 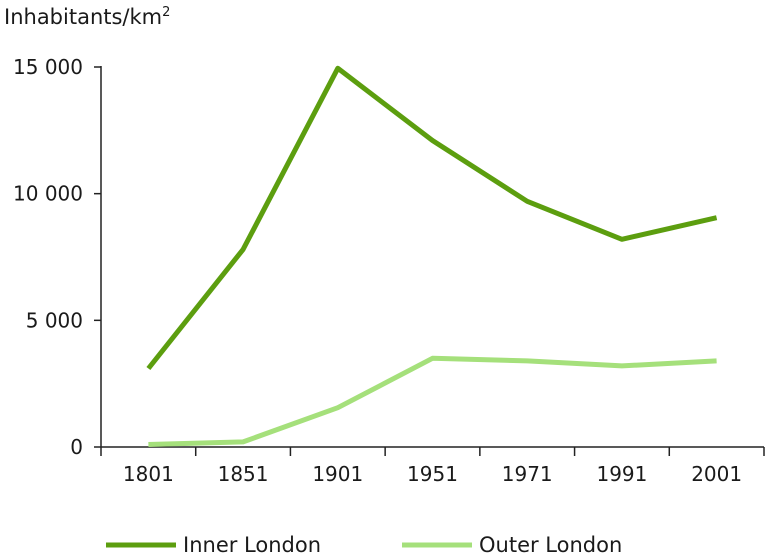 I want to click on y-axis-title-text: Inhabitants/km, so click(x=83, y=17).